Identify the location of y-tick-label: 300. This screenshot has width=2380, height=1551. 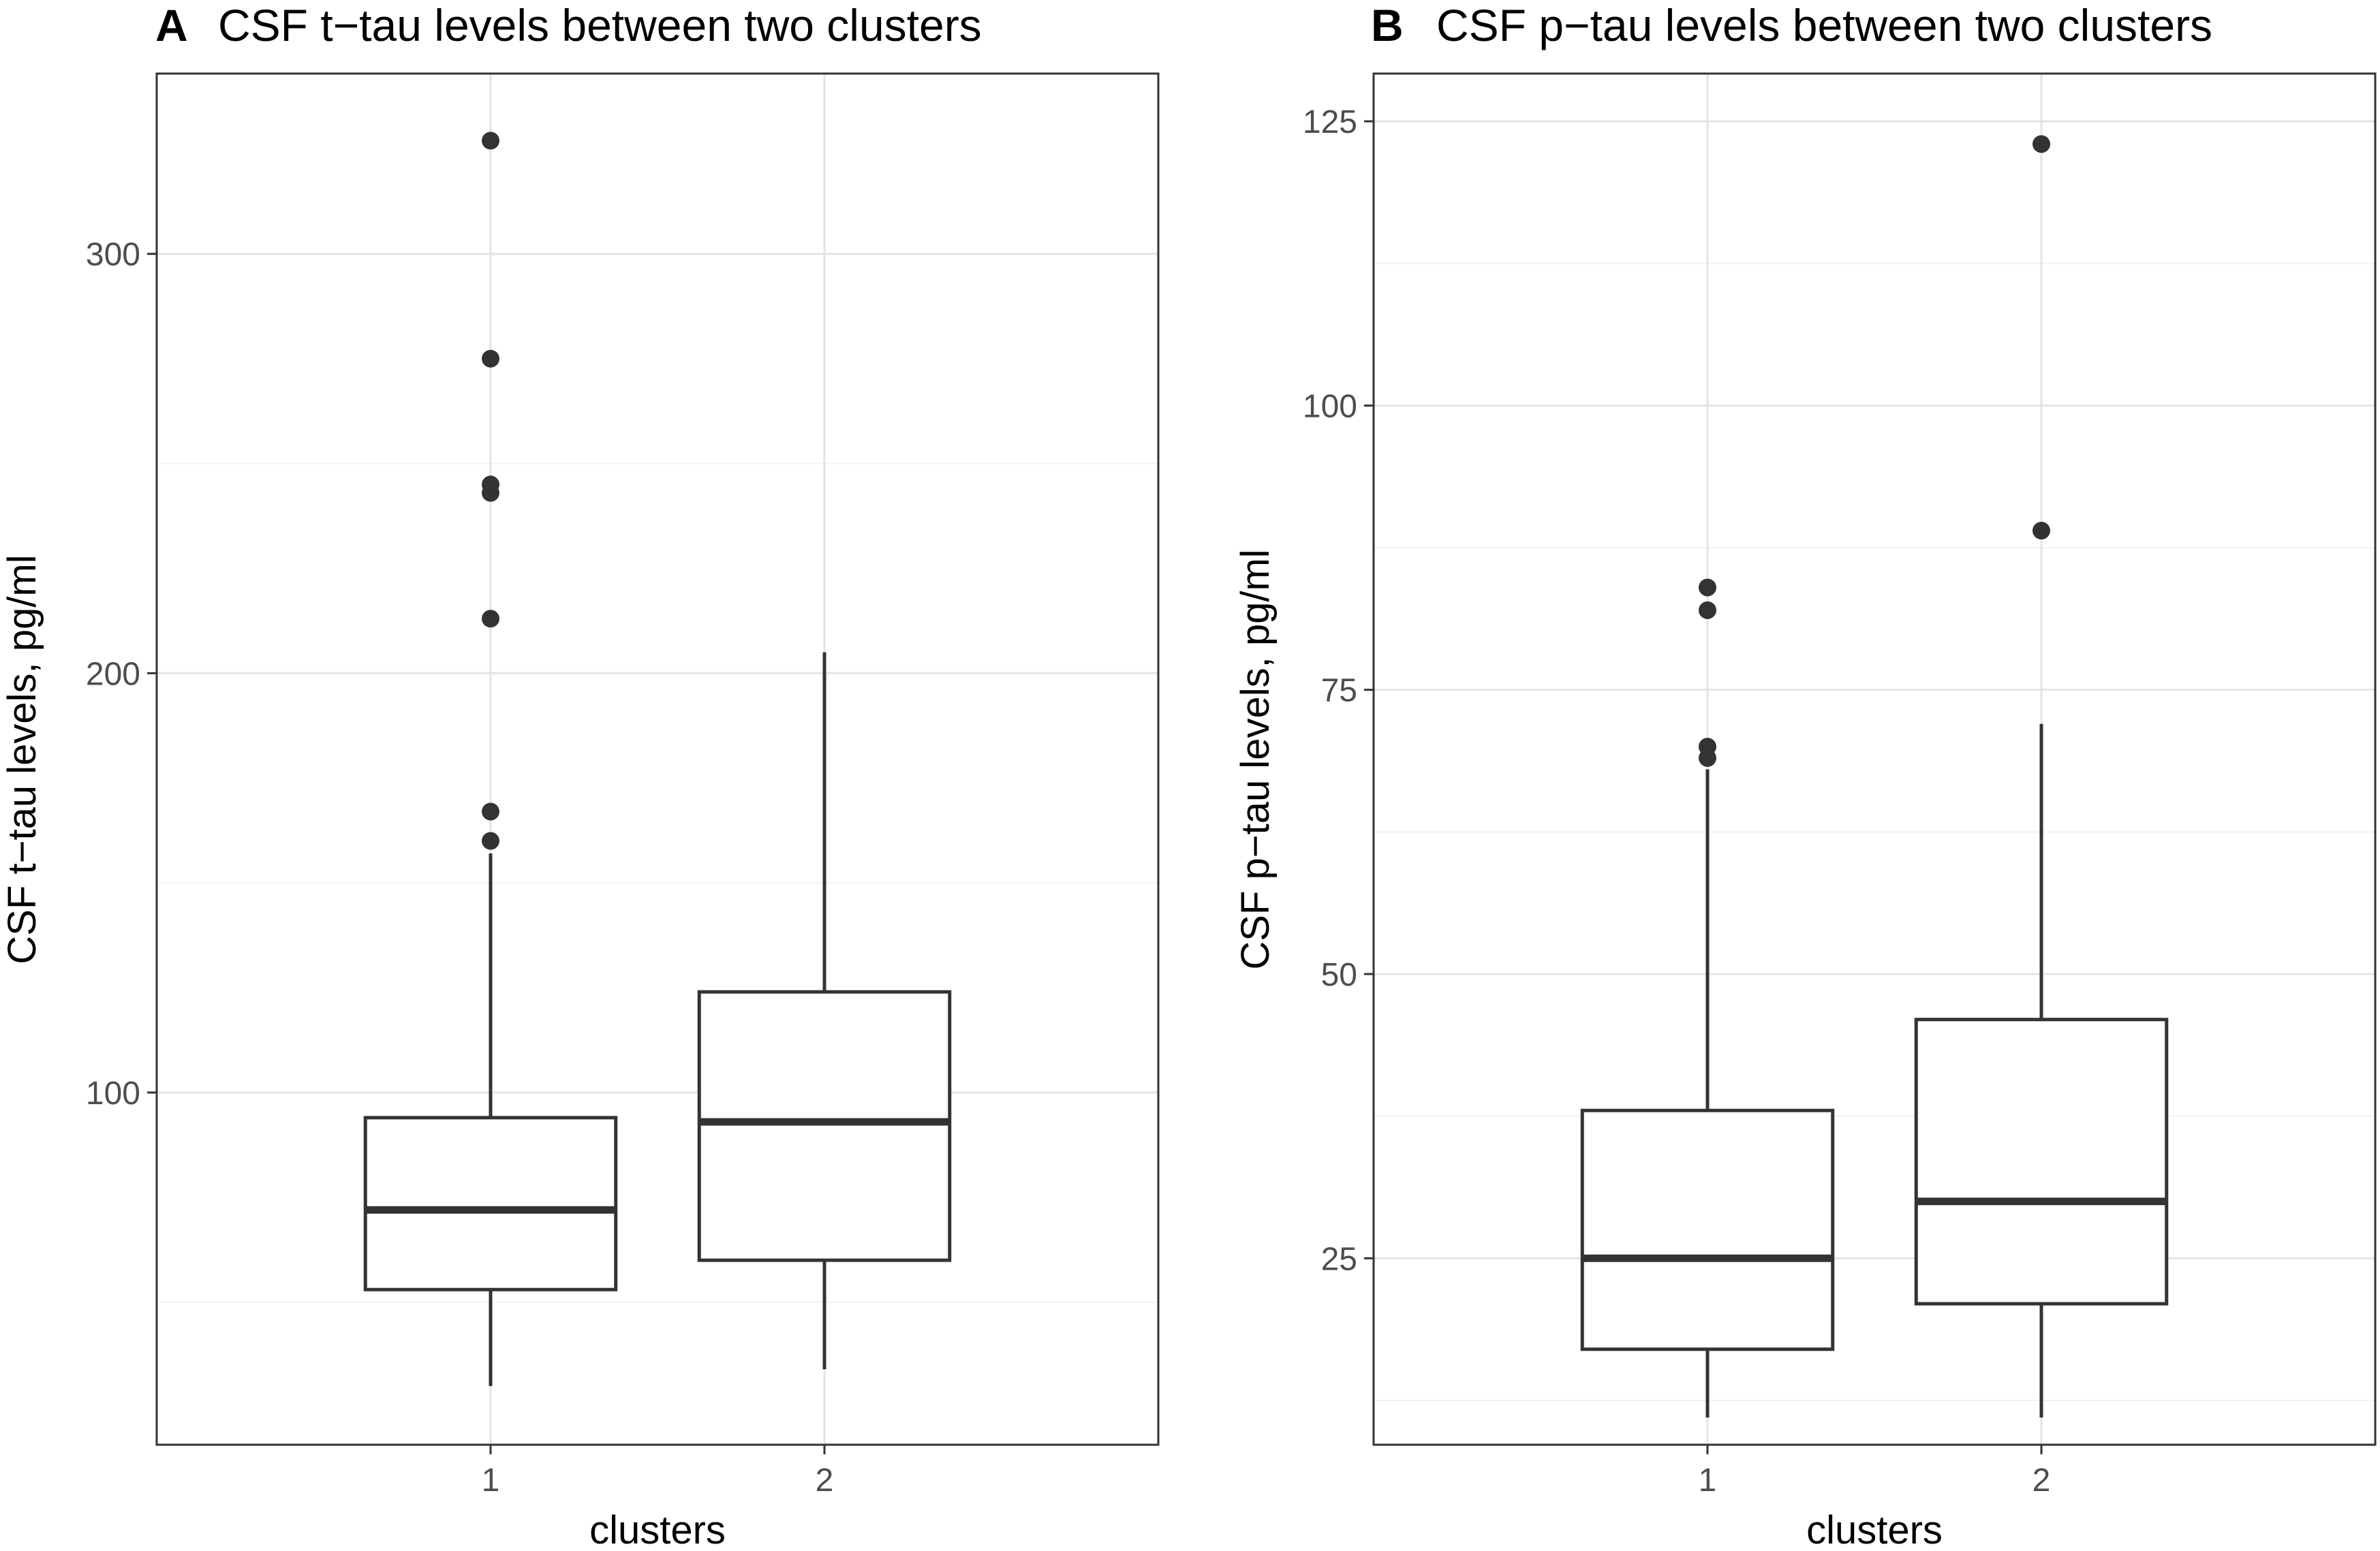
(113, 255).